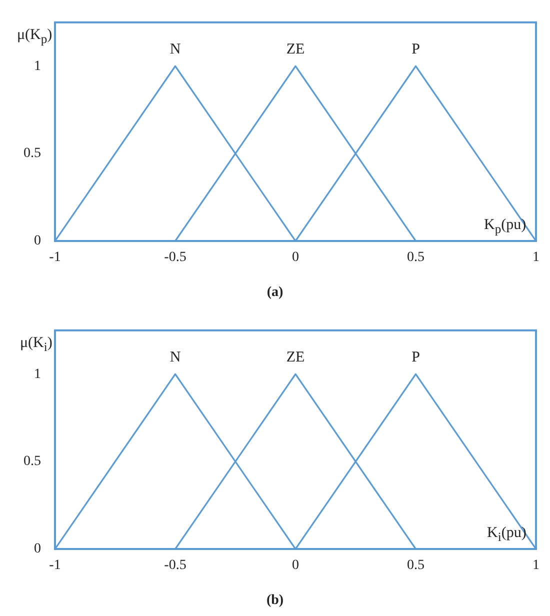 Image resolution: width=550 pixels, height=616 pixels. I want to click on text: (b), so click(275, 601).